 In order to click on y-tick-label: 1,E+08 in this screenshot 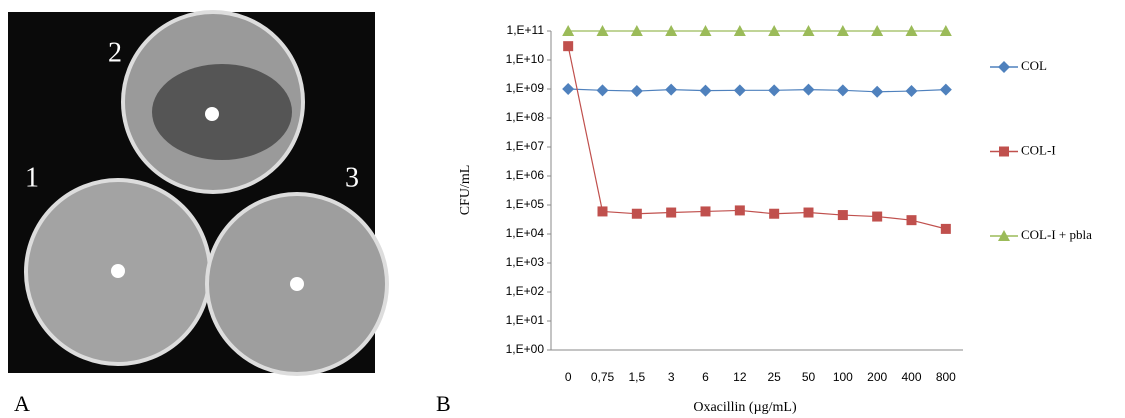, I will do `click(525, 117)`.